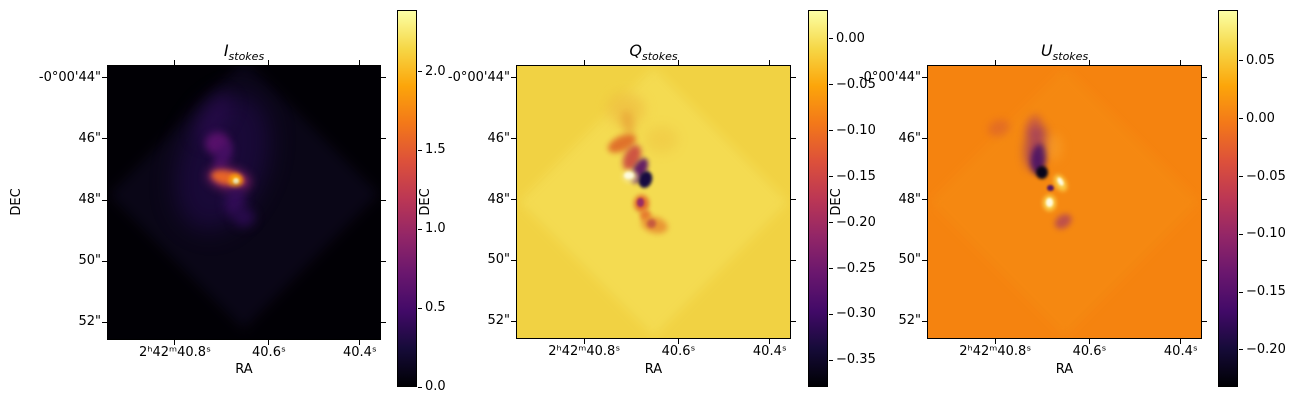 This screenshot has width=1299, height=413. I want to click on colorbar-tick-label: 2.0, so click(435, 71).